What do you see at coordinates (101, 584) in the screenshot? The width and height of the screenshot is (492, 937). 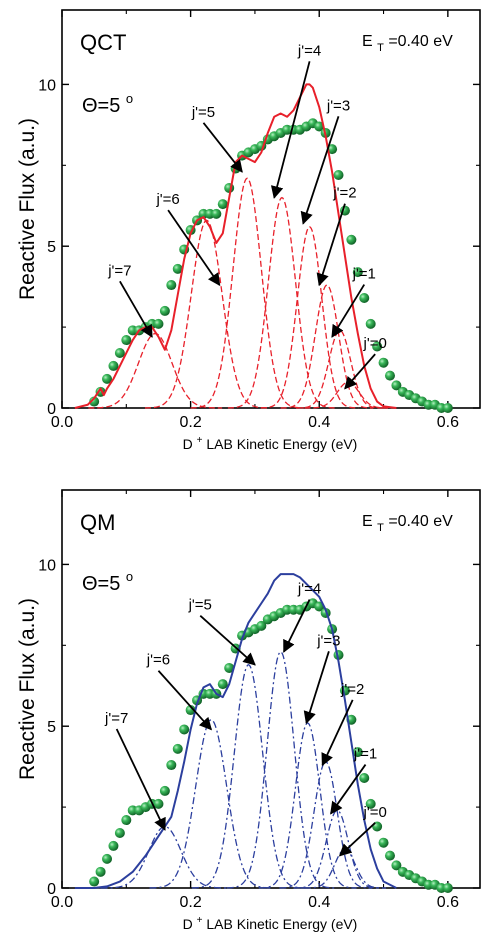 I see `angle-label-main: Θ=5` at bounding box center [101, 584].